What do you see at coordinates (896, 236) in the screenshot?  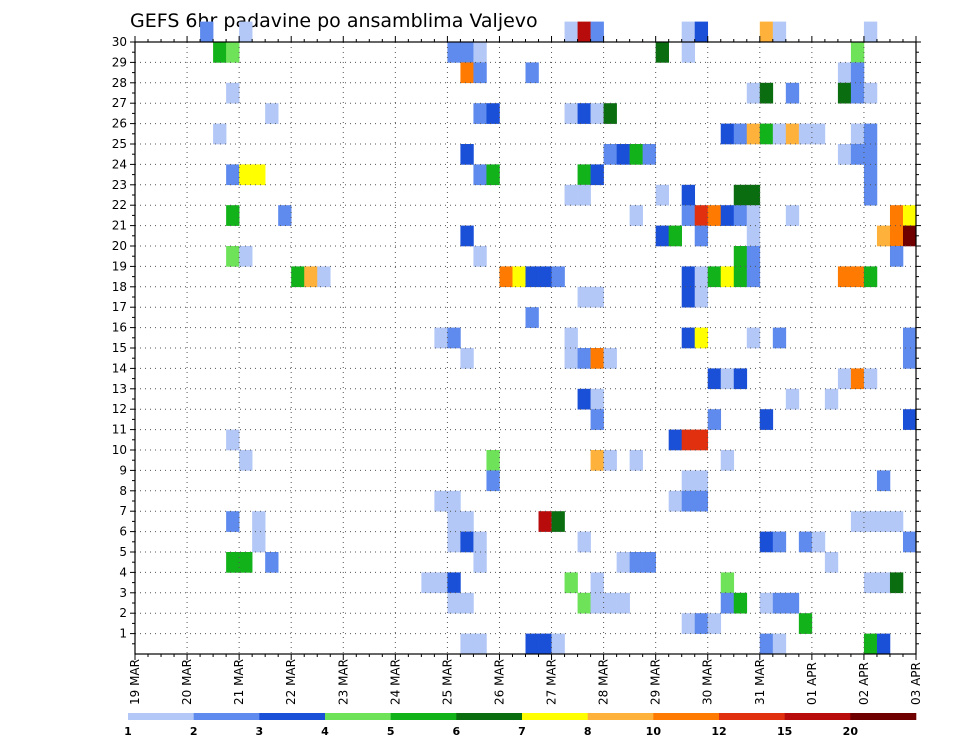 I see `cell-m20-s58` at bounding box center [896, 236].